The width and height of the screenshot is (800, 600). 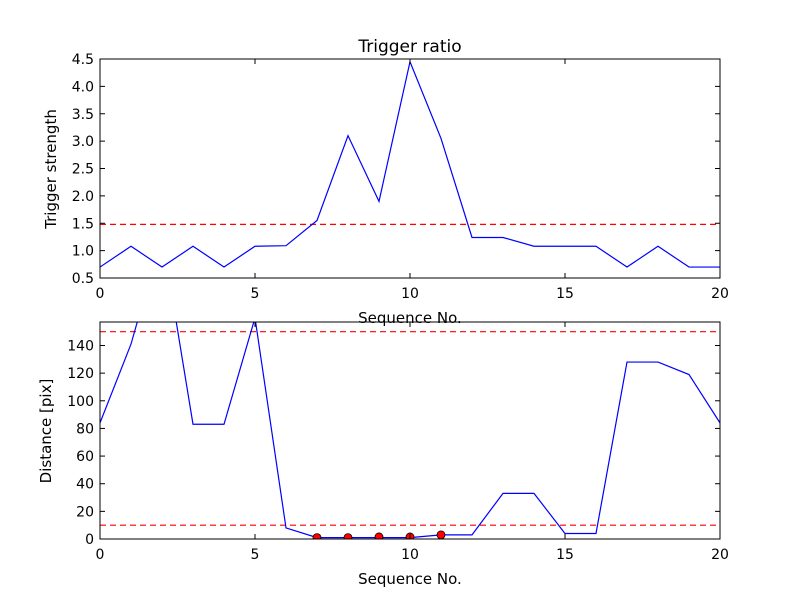 I want to click on bottom-plot-y-tick-label: 100, so click(x=80, y=402).